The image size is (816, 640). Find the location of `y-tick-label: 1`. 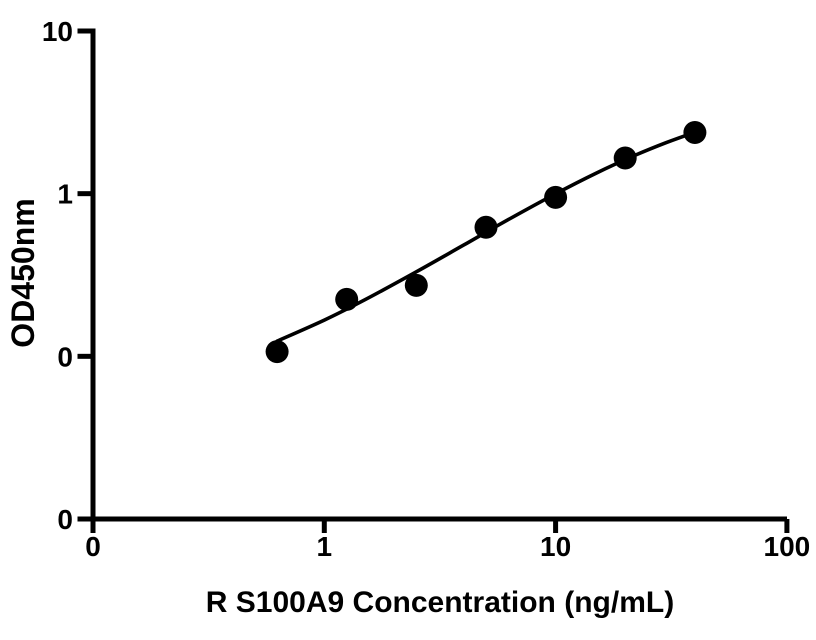

y-tick-label: 1 is located at coordinates (65, 194).